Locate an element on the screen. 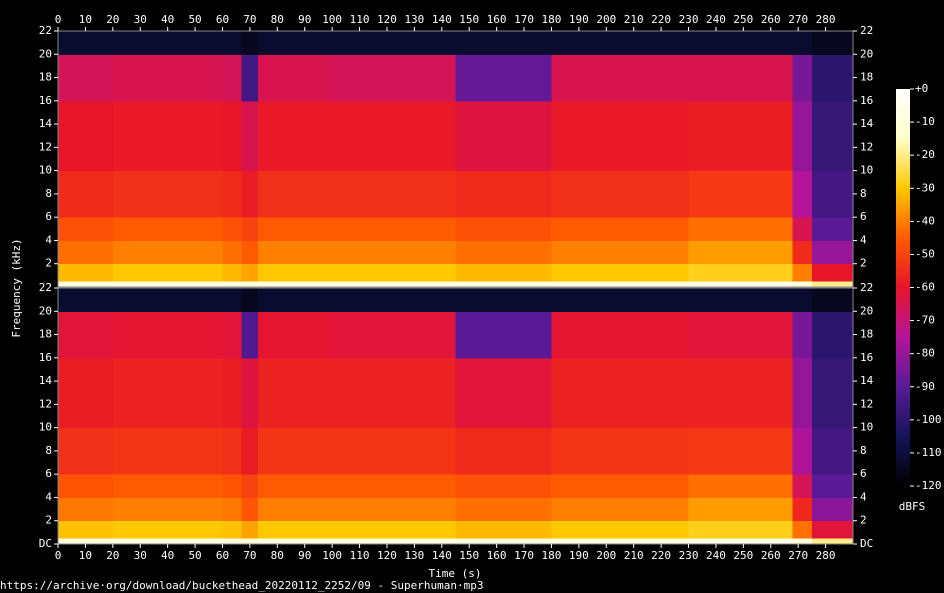 This screenshot has height=593, width=944. colorbar-tick-label: -100 is located at coordinates (928, 419).